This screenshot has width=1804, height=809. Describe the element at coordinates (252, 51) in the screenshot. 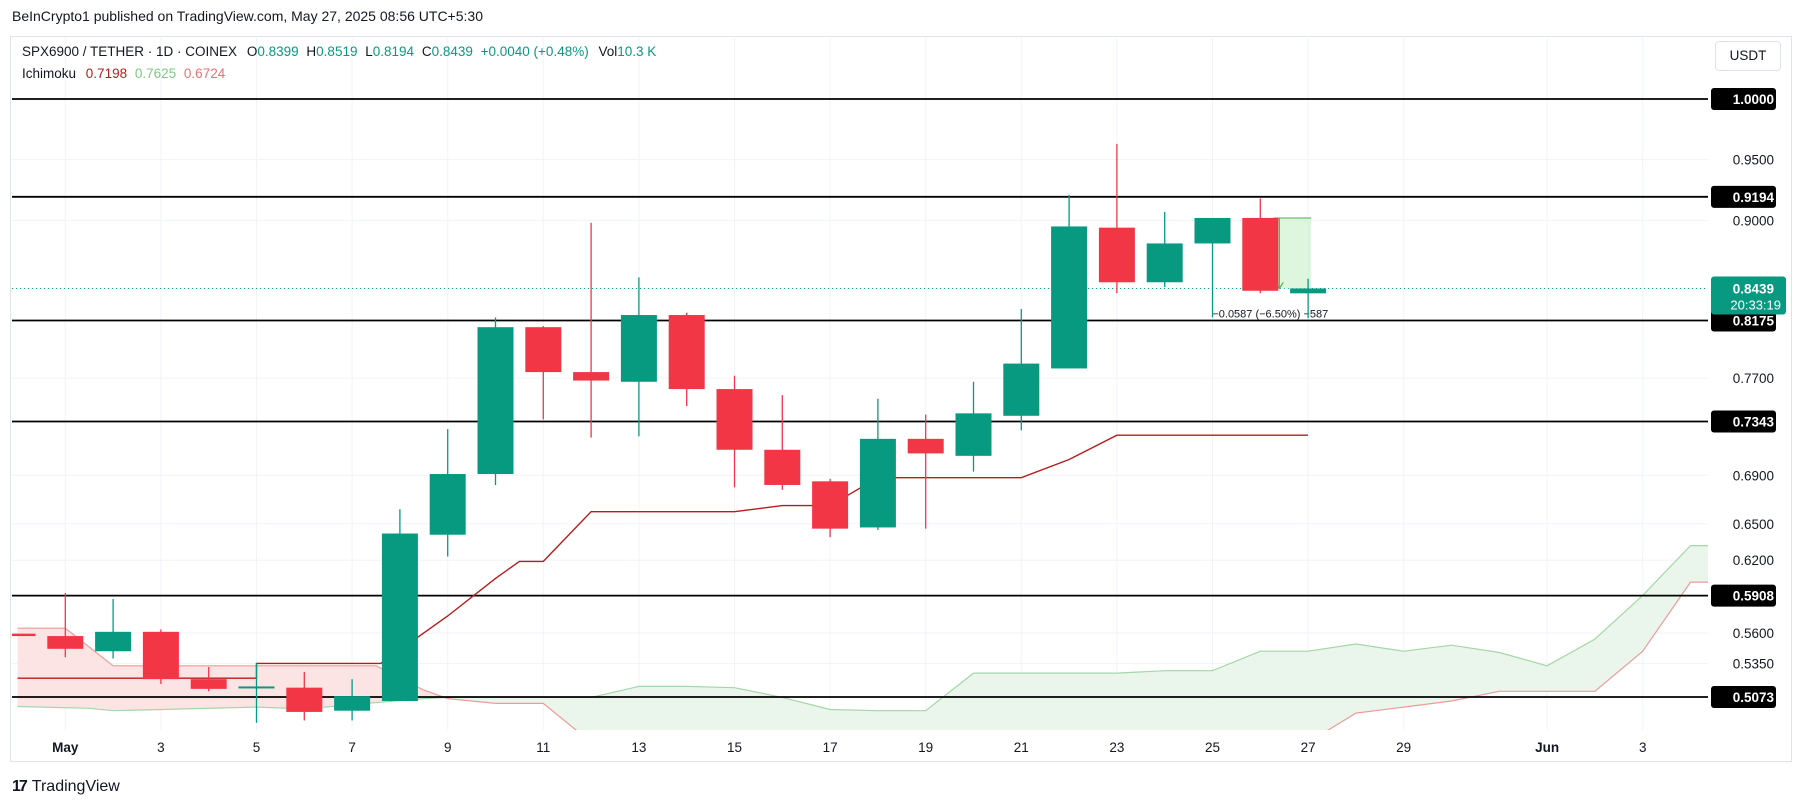

I see `open-label: O` at that location.